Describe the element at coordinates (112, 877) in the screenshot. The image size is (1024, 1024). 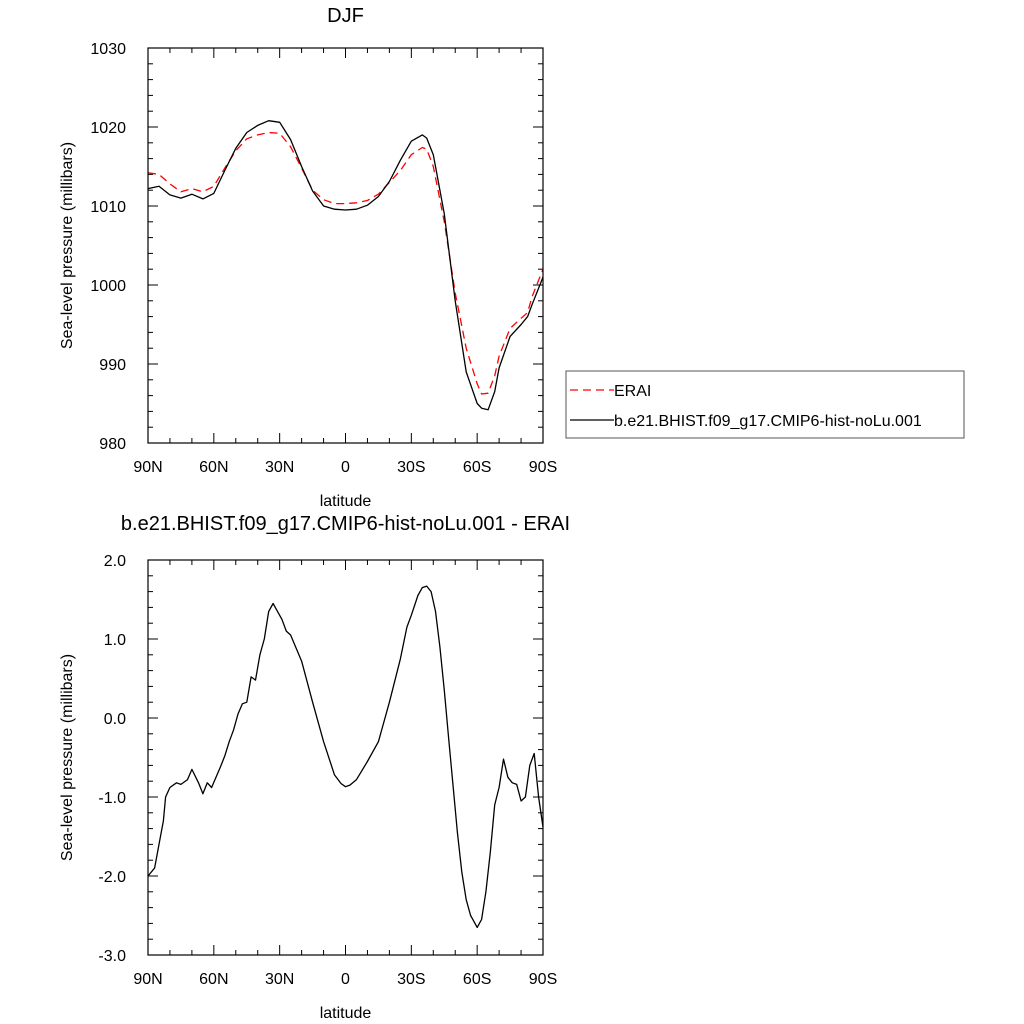
I see `y-tick-label: -2.0` at that location.